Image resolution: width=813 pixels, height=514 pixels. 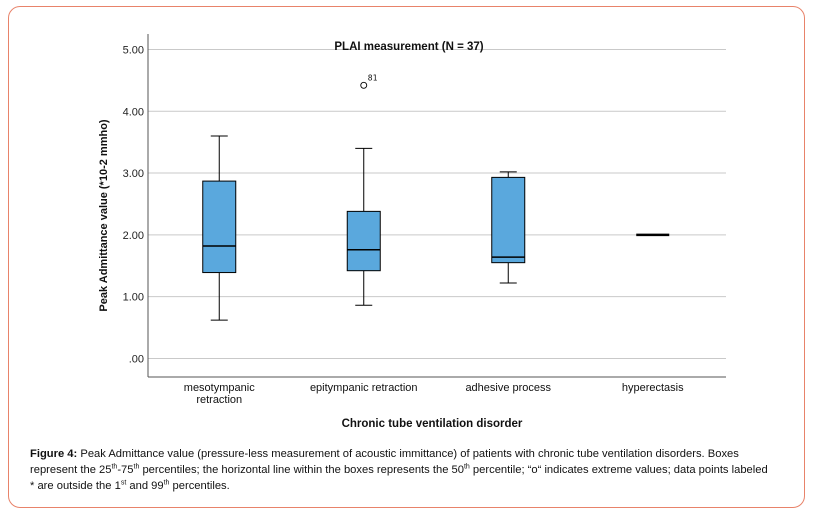 What do you see at coordinates (373, 77) in the screenshot?
I see `outlier-label: 81` at bounding box center [373, 77].